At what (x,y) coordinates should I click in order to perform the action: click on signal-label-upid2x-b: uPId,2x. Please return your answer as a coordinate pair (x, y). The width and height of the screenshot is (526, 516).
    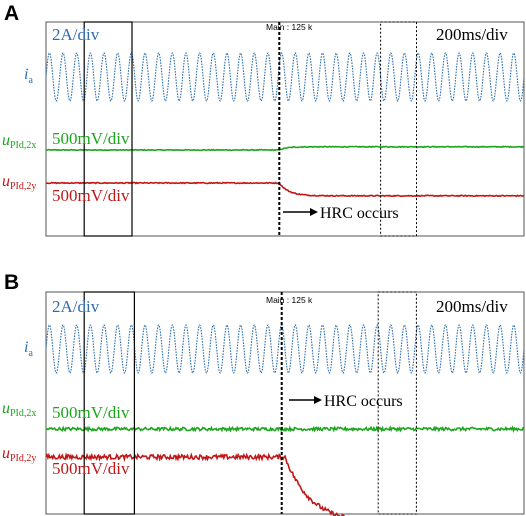
    Looking at the image, I should click on (19, 409).